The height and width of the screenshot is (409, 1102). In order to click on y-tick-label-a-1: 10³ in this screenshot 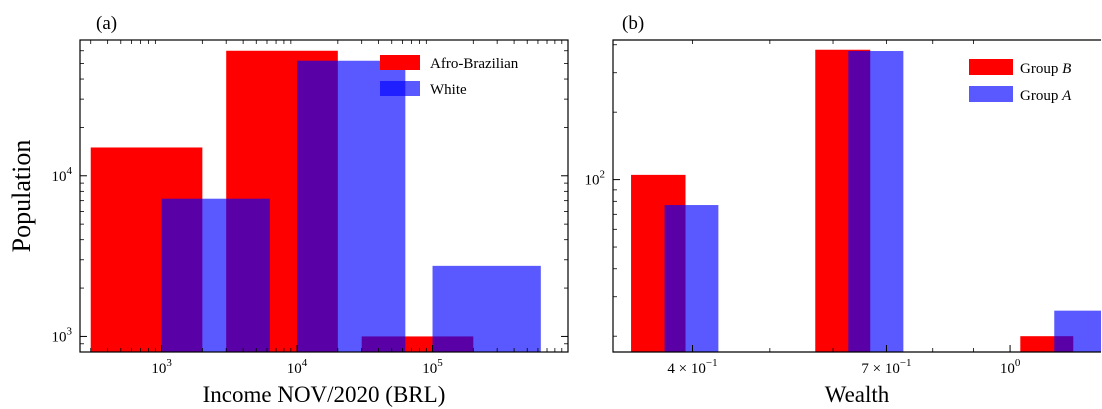, I will do `click(62, 335)`.